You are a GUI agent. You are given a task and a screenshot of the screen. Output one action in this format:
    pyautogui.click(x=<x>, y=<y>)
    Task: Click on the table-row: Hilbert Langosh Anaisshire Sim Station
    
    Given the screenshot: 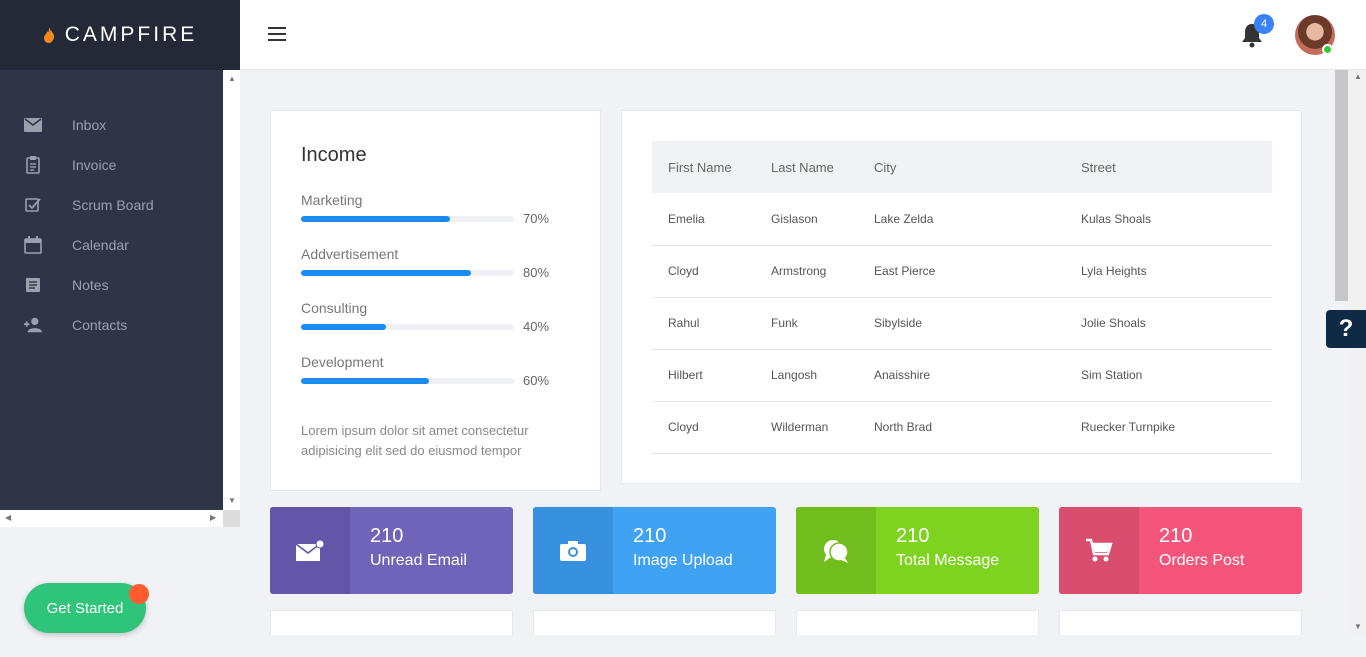 What is the action you would take?
    pyautogui.click(x=962, y=375)
    